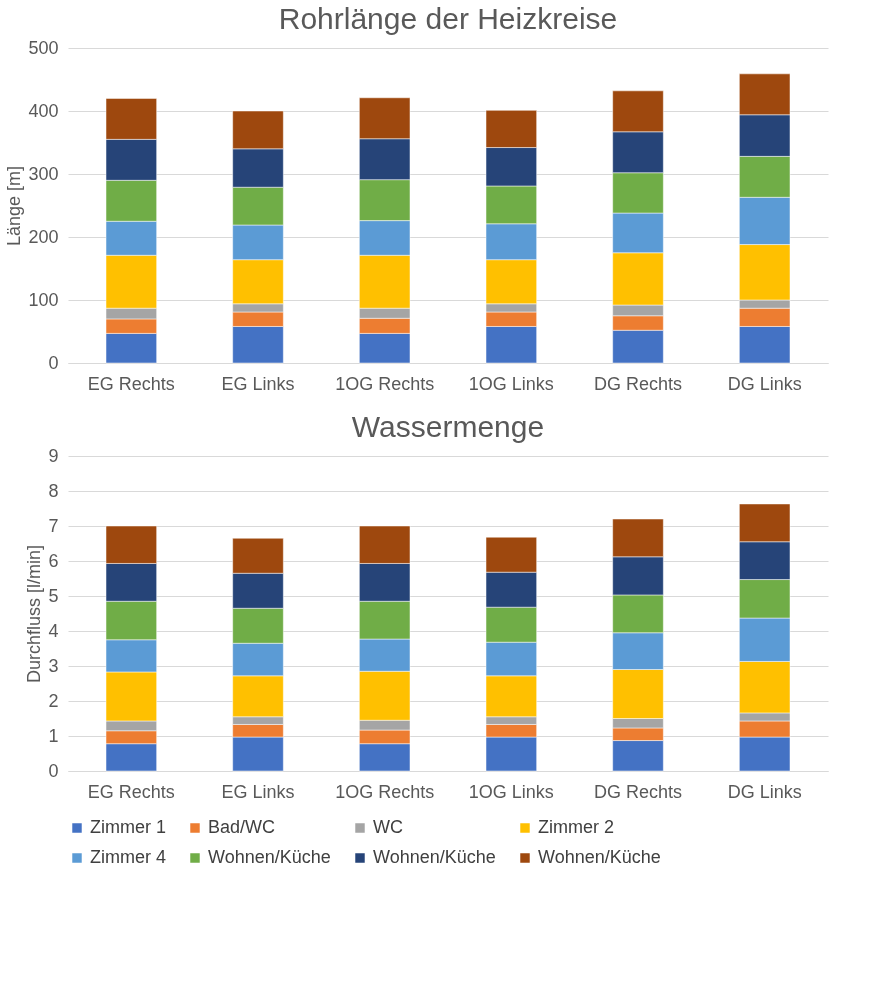 This screenshot has height=1001, width=893. I want to click on y-tick-label: 4, so click(53, 630).